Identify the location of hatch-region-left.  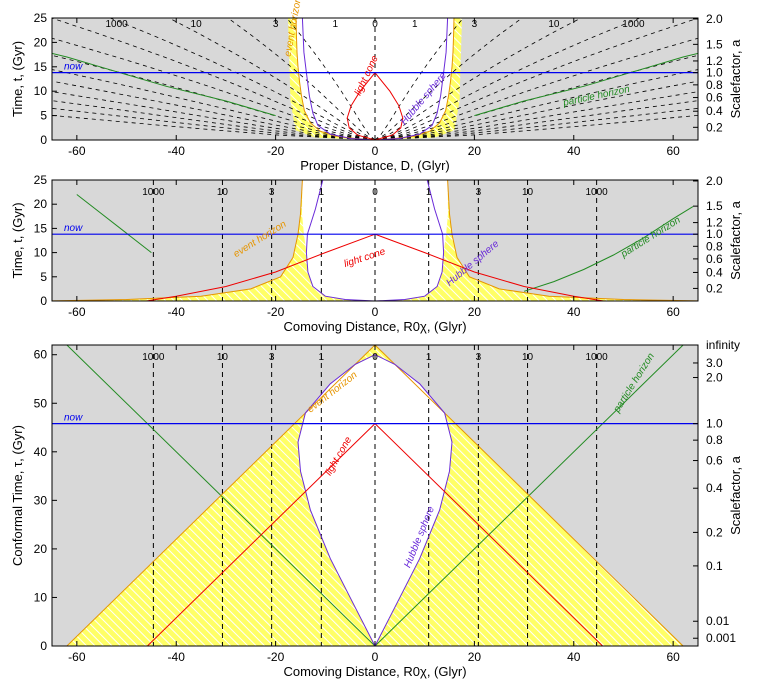
(213, 240).